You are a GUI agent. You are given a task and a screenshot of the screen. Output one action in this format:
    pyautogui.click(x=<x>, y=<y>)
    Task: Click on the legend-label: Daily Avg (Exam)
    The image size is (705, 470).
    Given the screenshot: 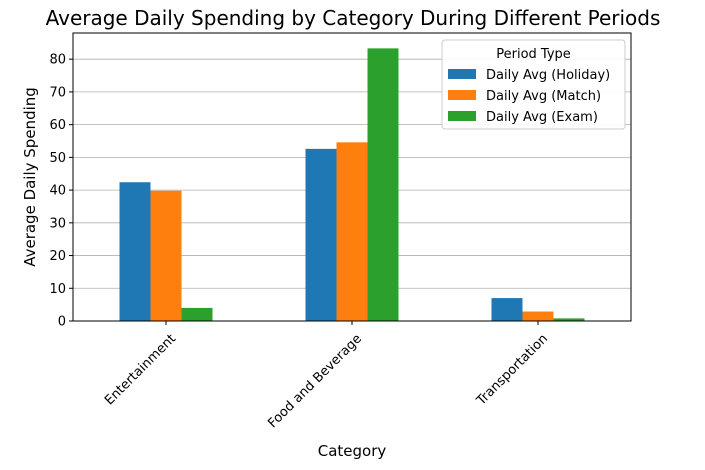 What is the action you would take?
    pyautogui.click(x=542, y=117)
    